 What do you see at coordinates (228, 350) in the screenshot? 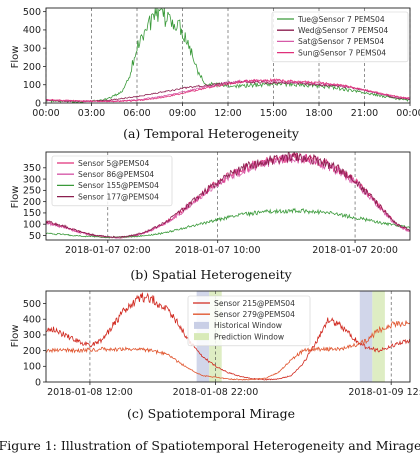
I see `series-line-sensor-279-pems04` at bounding box center [228, 350].